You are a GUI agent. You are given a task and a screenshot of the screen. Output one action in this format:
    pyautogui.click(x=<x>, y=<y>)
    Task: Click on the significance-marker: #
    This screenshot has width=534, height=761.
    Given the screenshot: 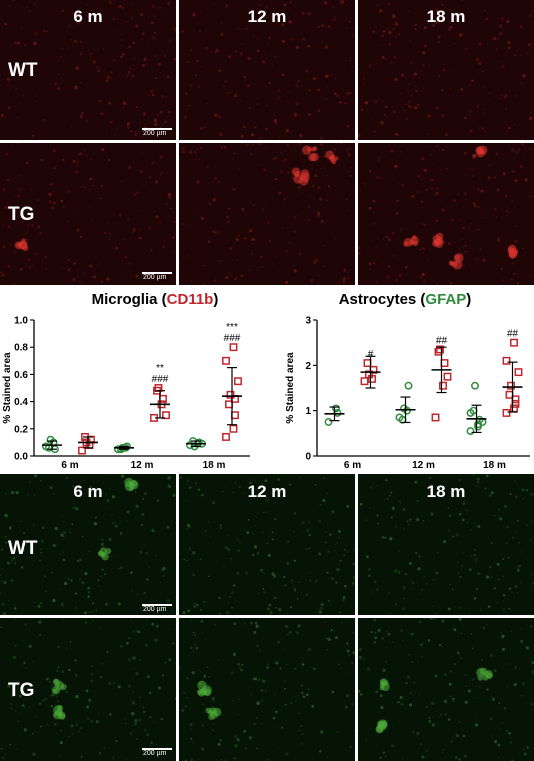 What is the action you would take?
    pyautogui.click(x=371, y=354)
    